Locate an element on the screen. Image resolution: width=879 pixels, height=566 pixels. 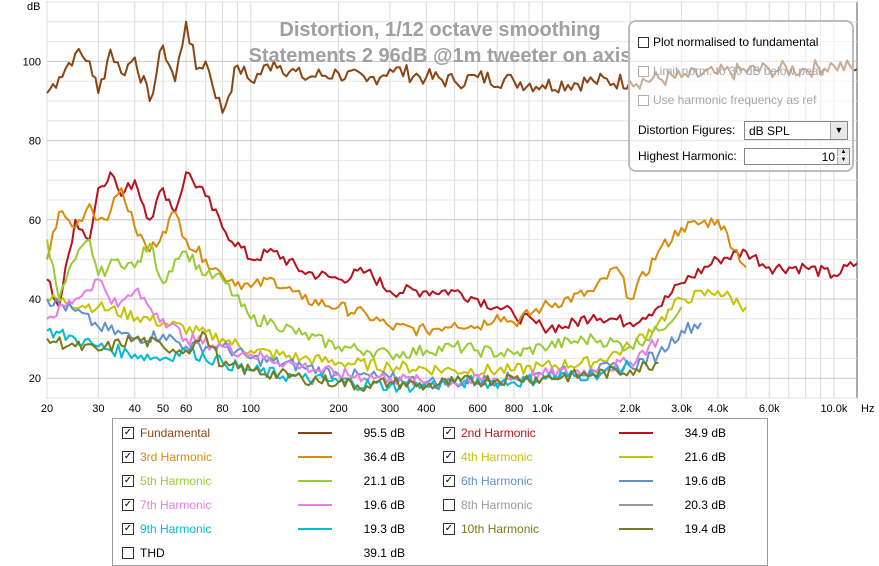
x-tick-label: 300 is located at coordinates (390, 407).